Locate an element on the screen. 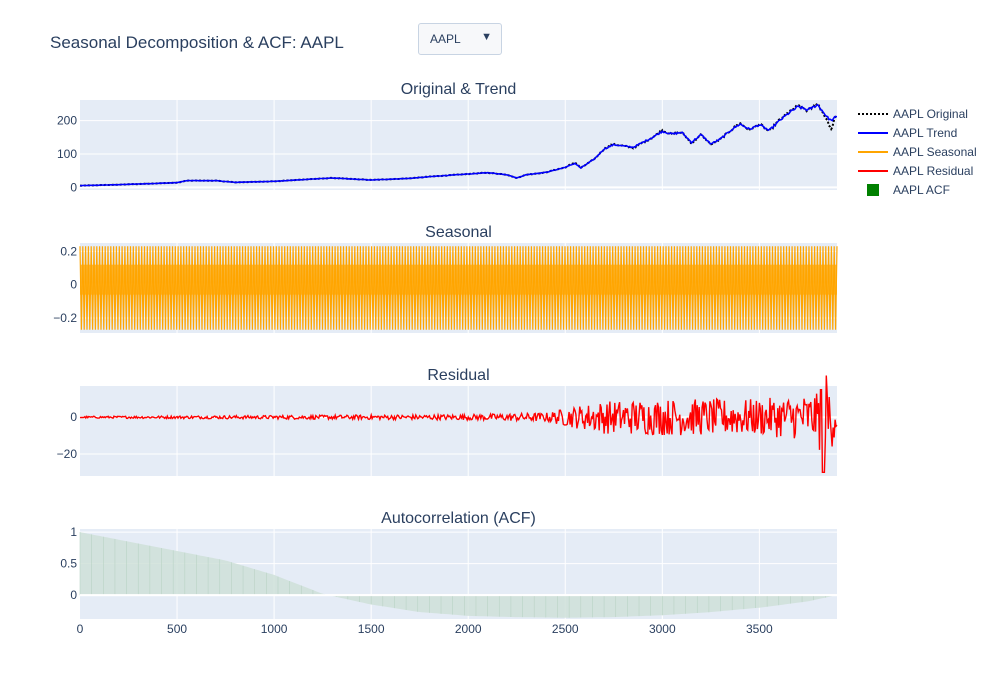 The width and height of the screenshot is (1000, 700). seasonal-band is located at coordinates (458, 279).